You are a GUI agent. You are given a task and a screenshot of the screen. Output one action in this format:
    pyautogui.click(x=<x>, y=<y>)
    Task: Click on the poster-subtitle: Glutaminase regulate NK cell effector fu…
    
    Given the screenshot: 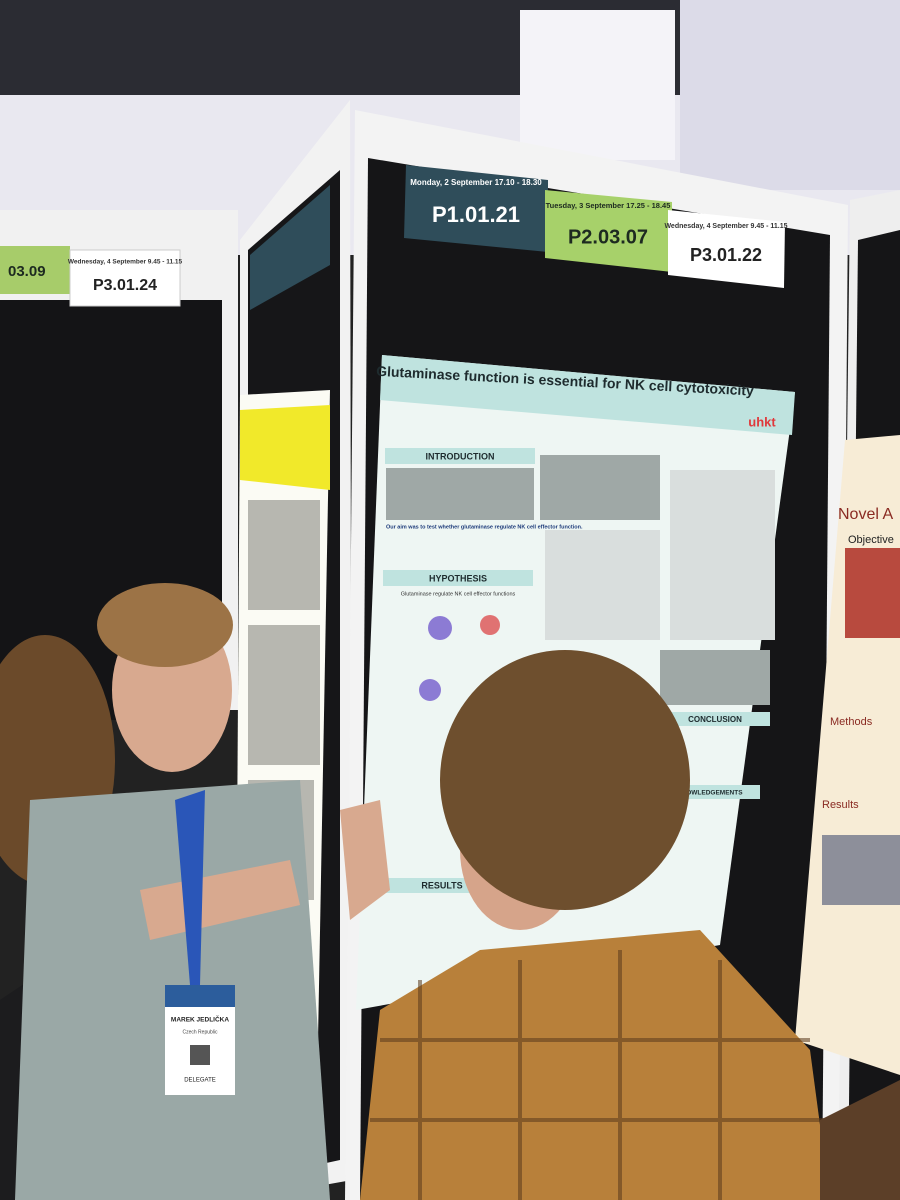 What is the action you would take?
    pyautogui.click(x=458, y=594)
    